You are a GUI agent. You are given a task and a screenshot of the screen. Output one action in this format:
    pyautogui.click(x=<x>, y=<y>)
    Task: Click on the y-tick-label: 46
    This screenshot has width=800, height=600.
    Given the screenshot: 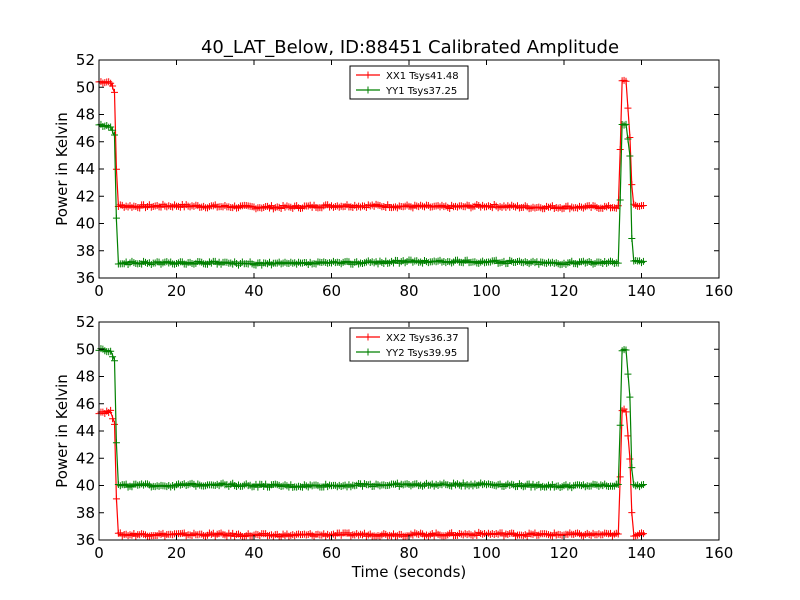 What is the action you would take?
    pyautogui.click(x=85, y=142)
    